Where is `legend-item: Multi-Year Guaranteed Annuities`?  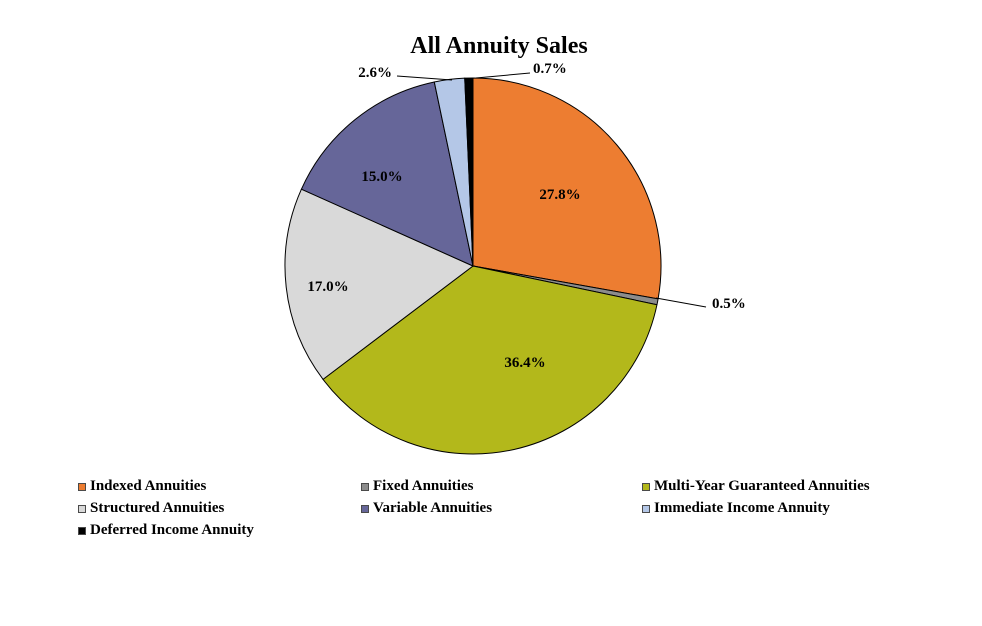 legend-item: Multi-Year Guaranteed Annuities is located at coordinates (756, 486).